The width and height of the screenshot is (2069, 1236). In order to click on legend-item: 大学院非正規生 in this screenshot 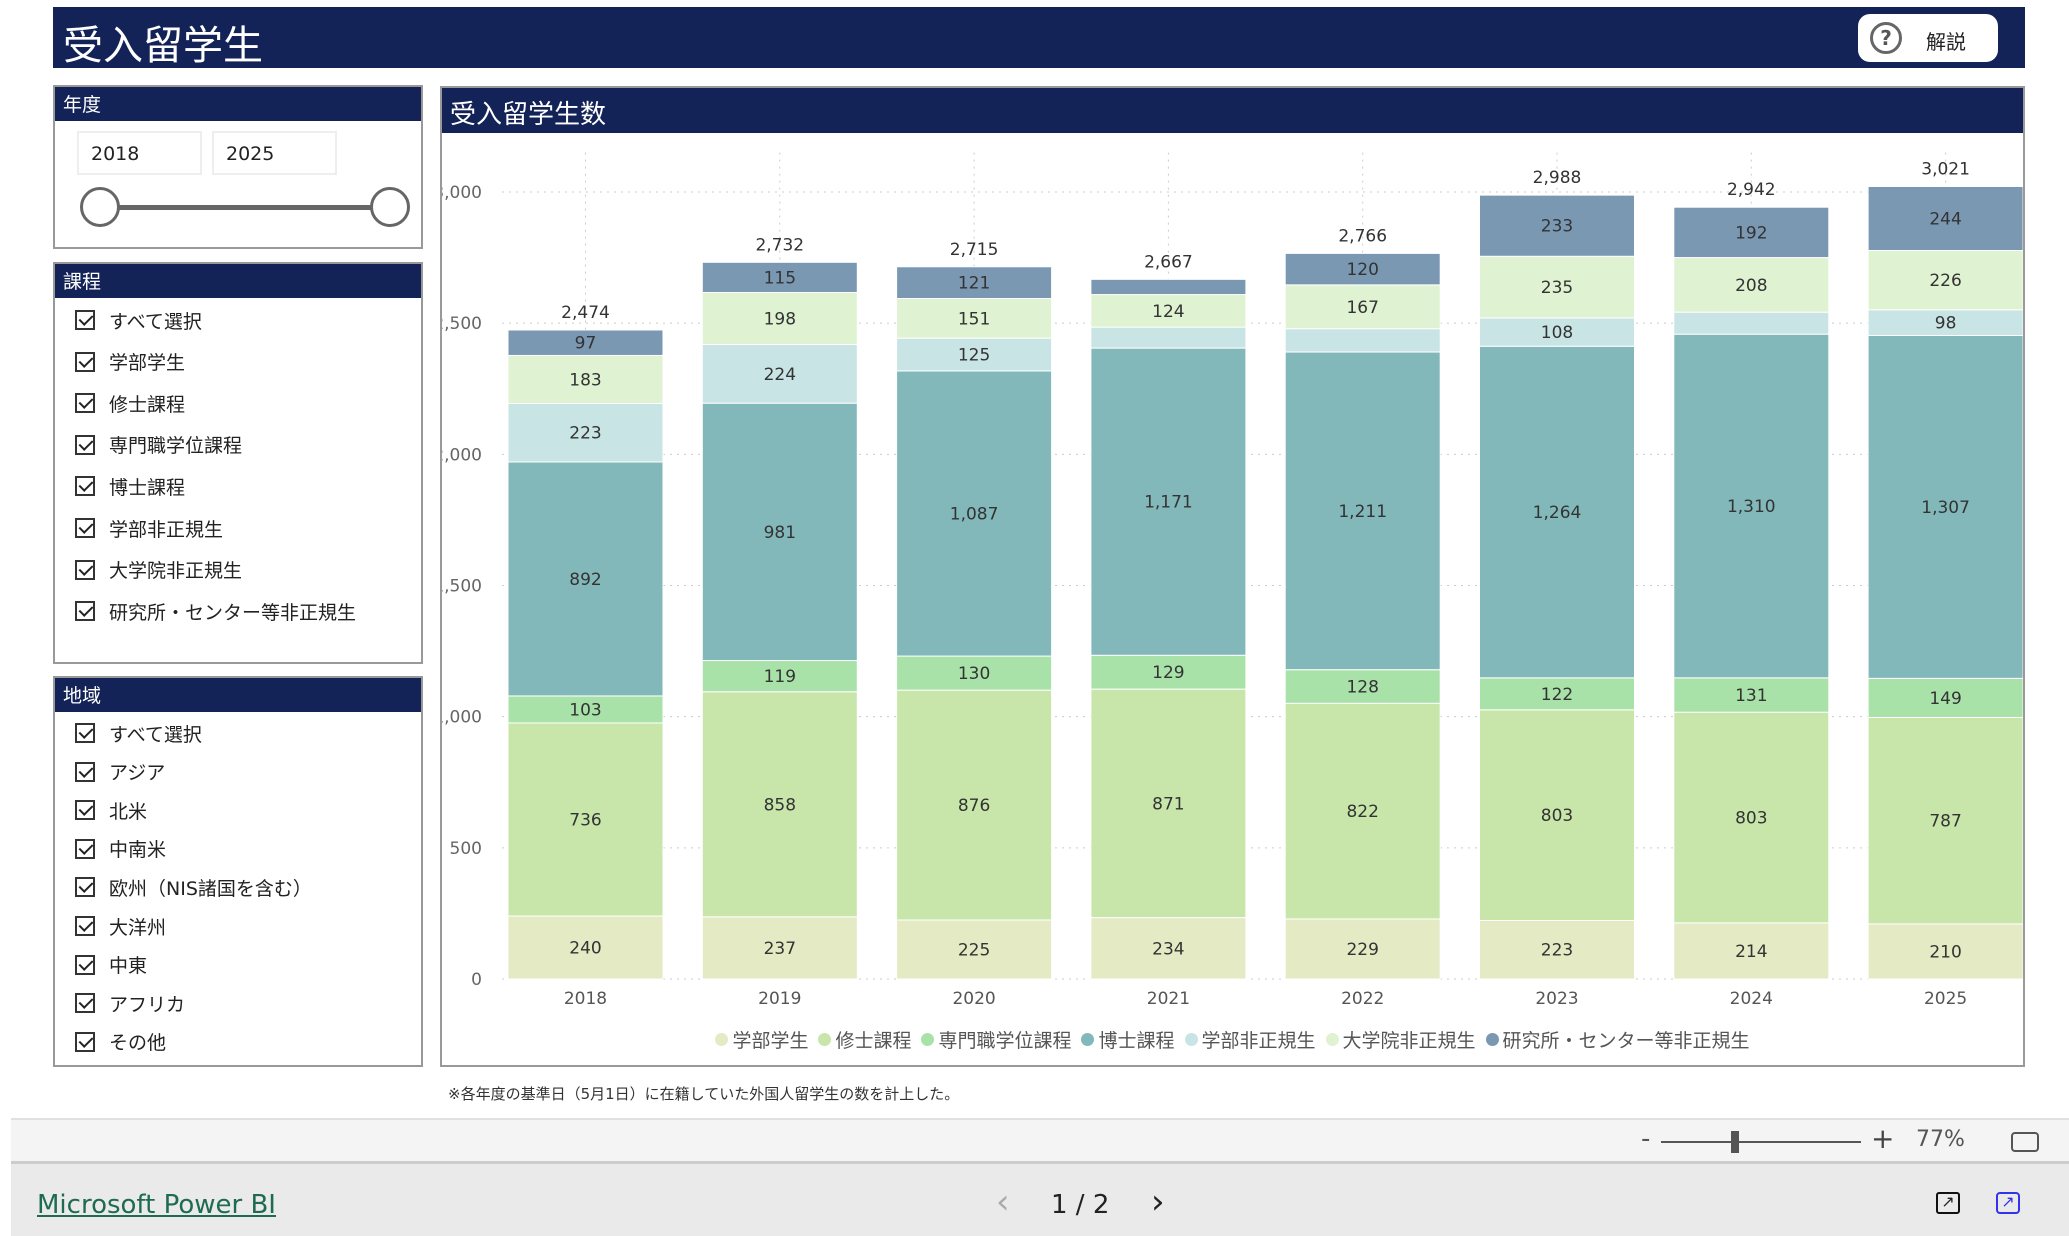, I will do `click(1400, 1039)`.